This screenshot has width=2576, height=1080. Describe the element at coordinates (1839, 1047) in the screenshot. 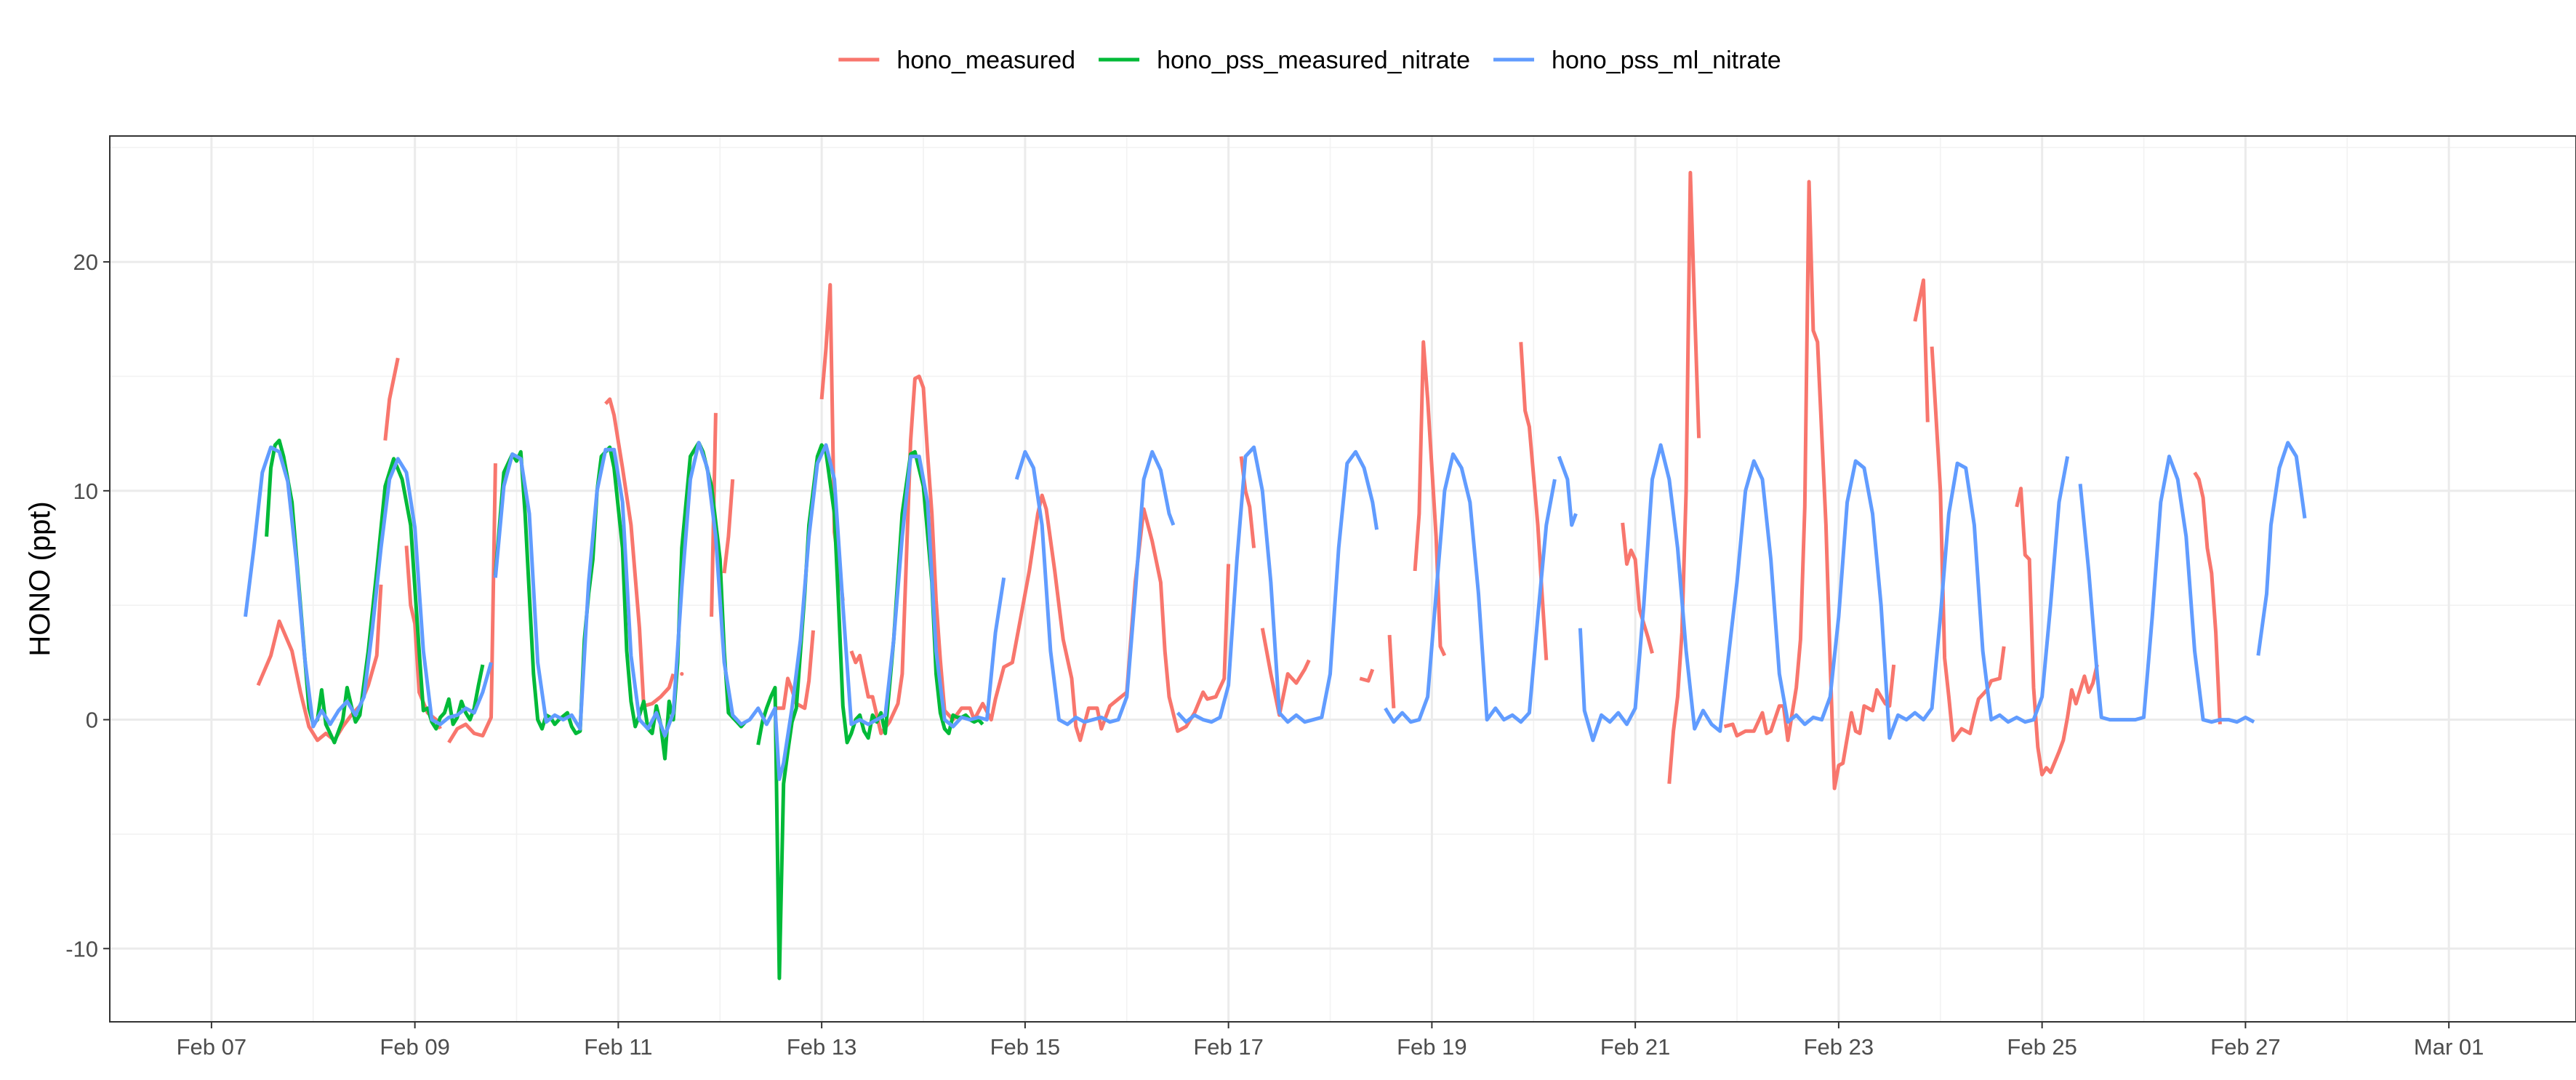

I see `x-tick-label: Feb 23` at that location.